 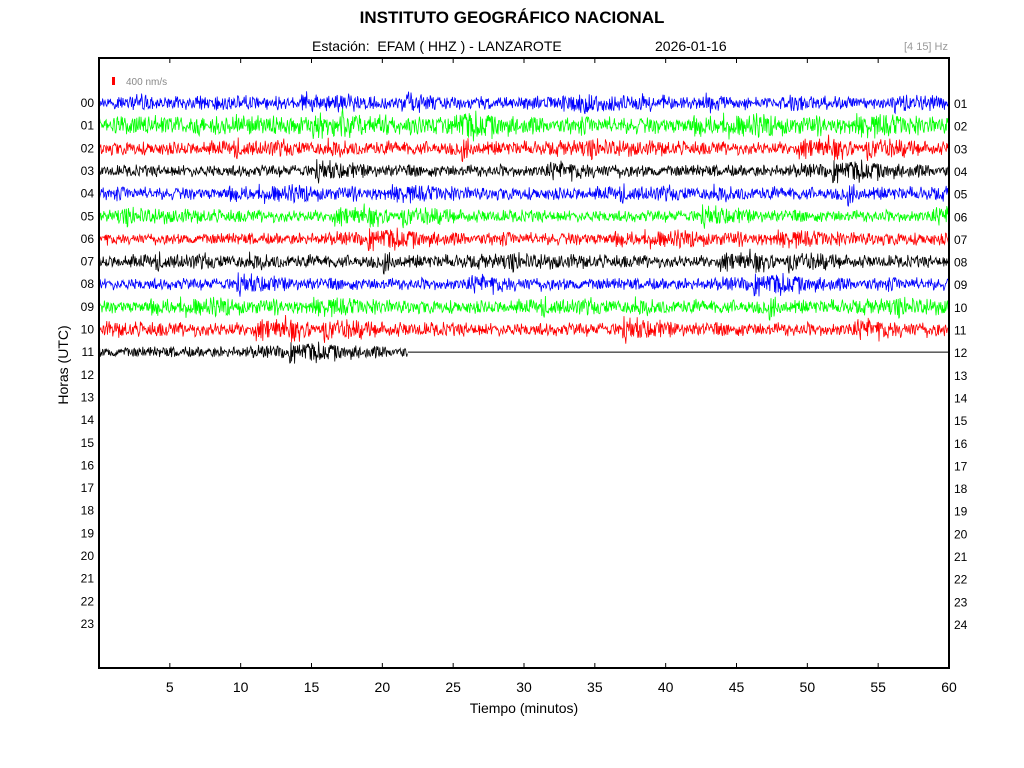 What do you see at coordinates (961, 104) in the screenshot?
I see `hour-label-right: 01` at bounding box center [961, 104].